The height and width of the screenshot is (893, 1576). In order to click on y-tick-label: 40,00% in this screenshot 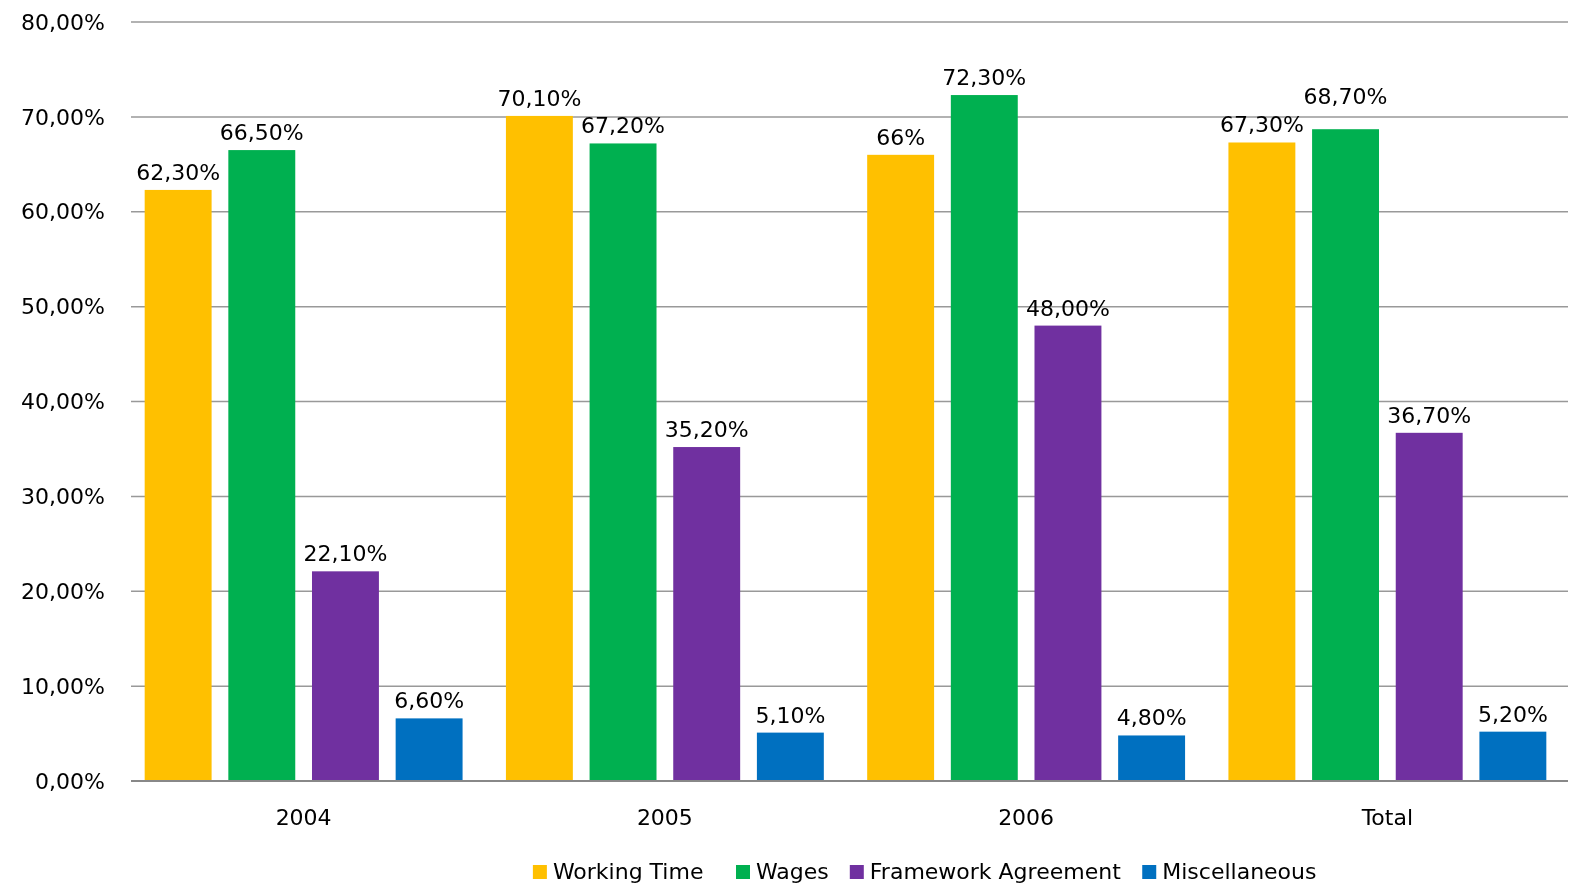, I will do `click(63, 402)`.